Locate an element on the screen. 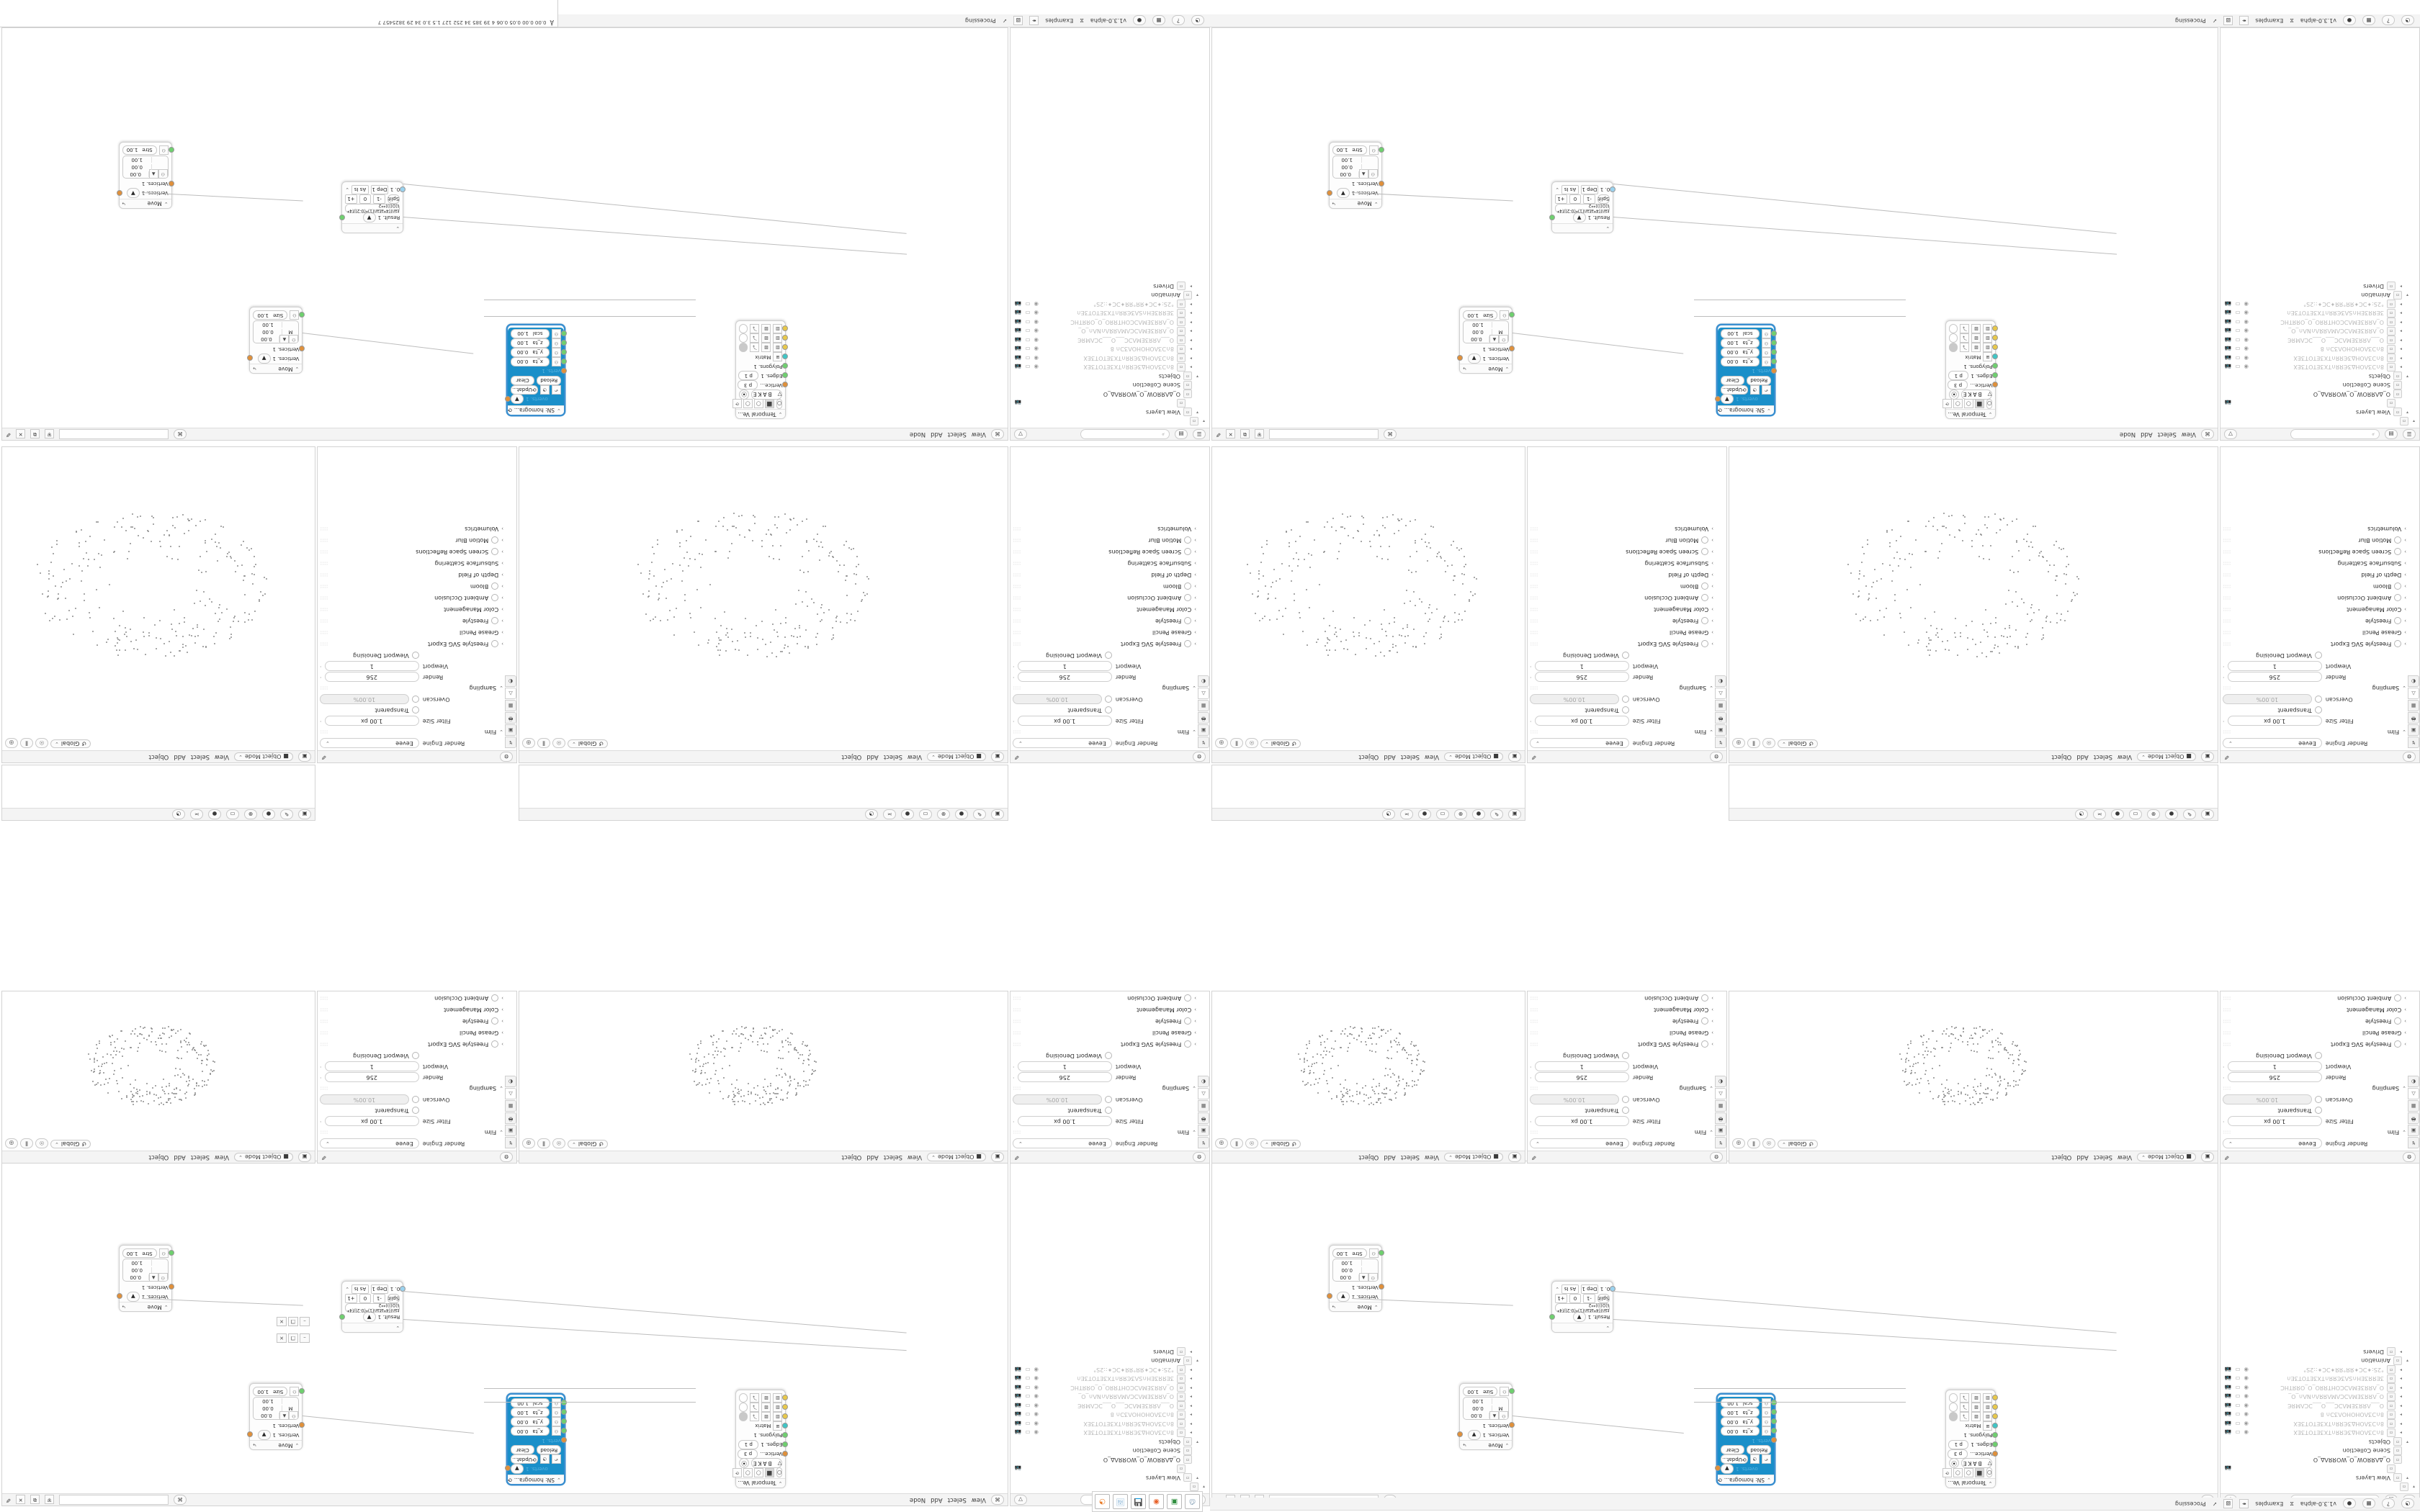 This screenshot has width=2420, height=1512. node-vector-value: 1.00 is located at coordinates (1347, 1263).